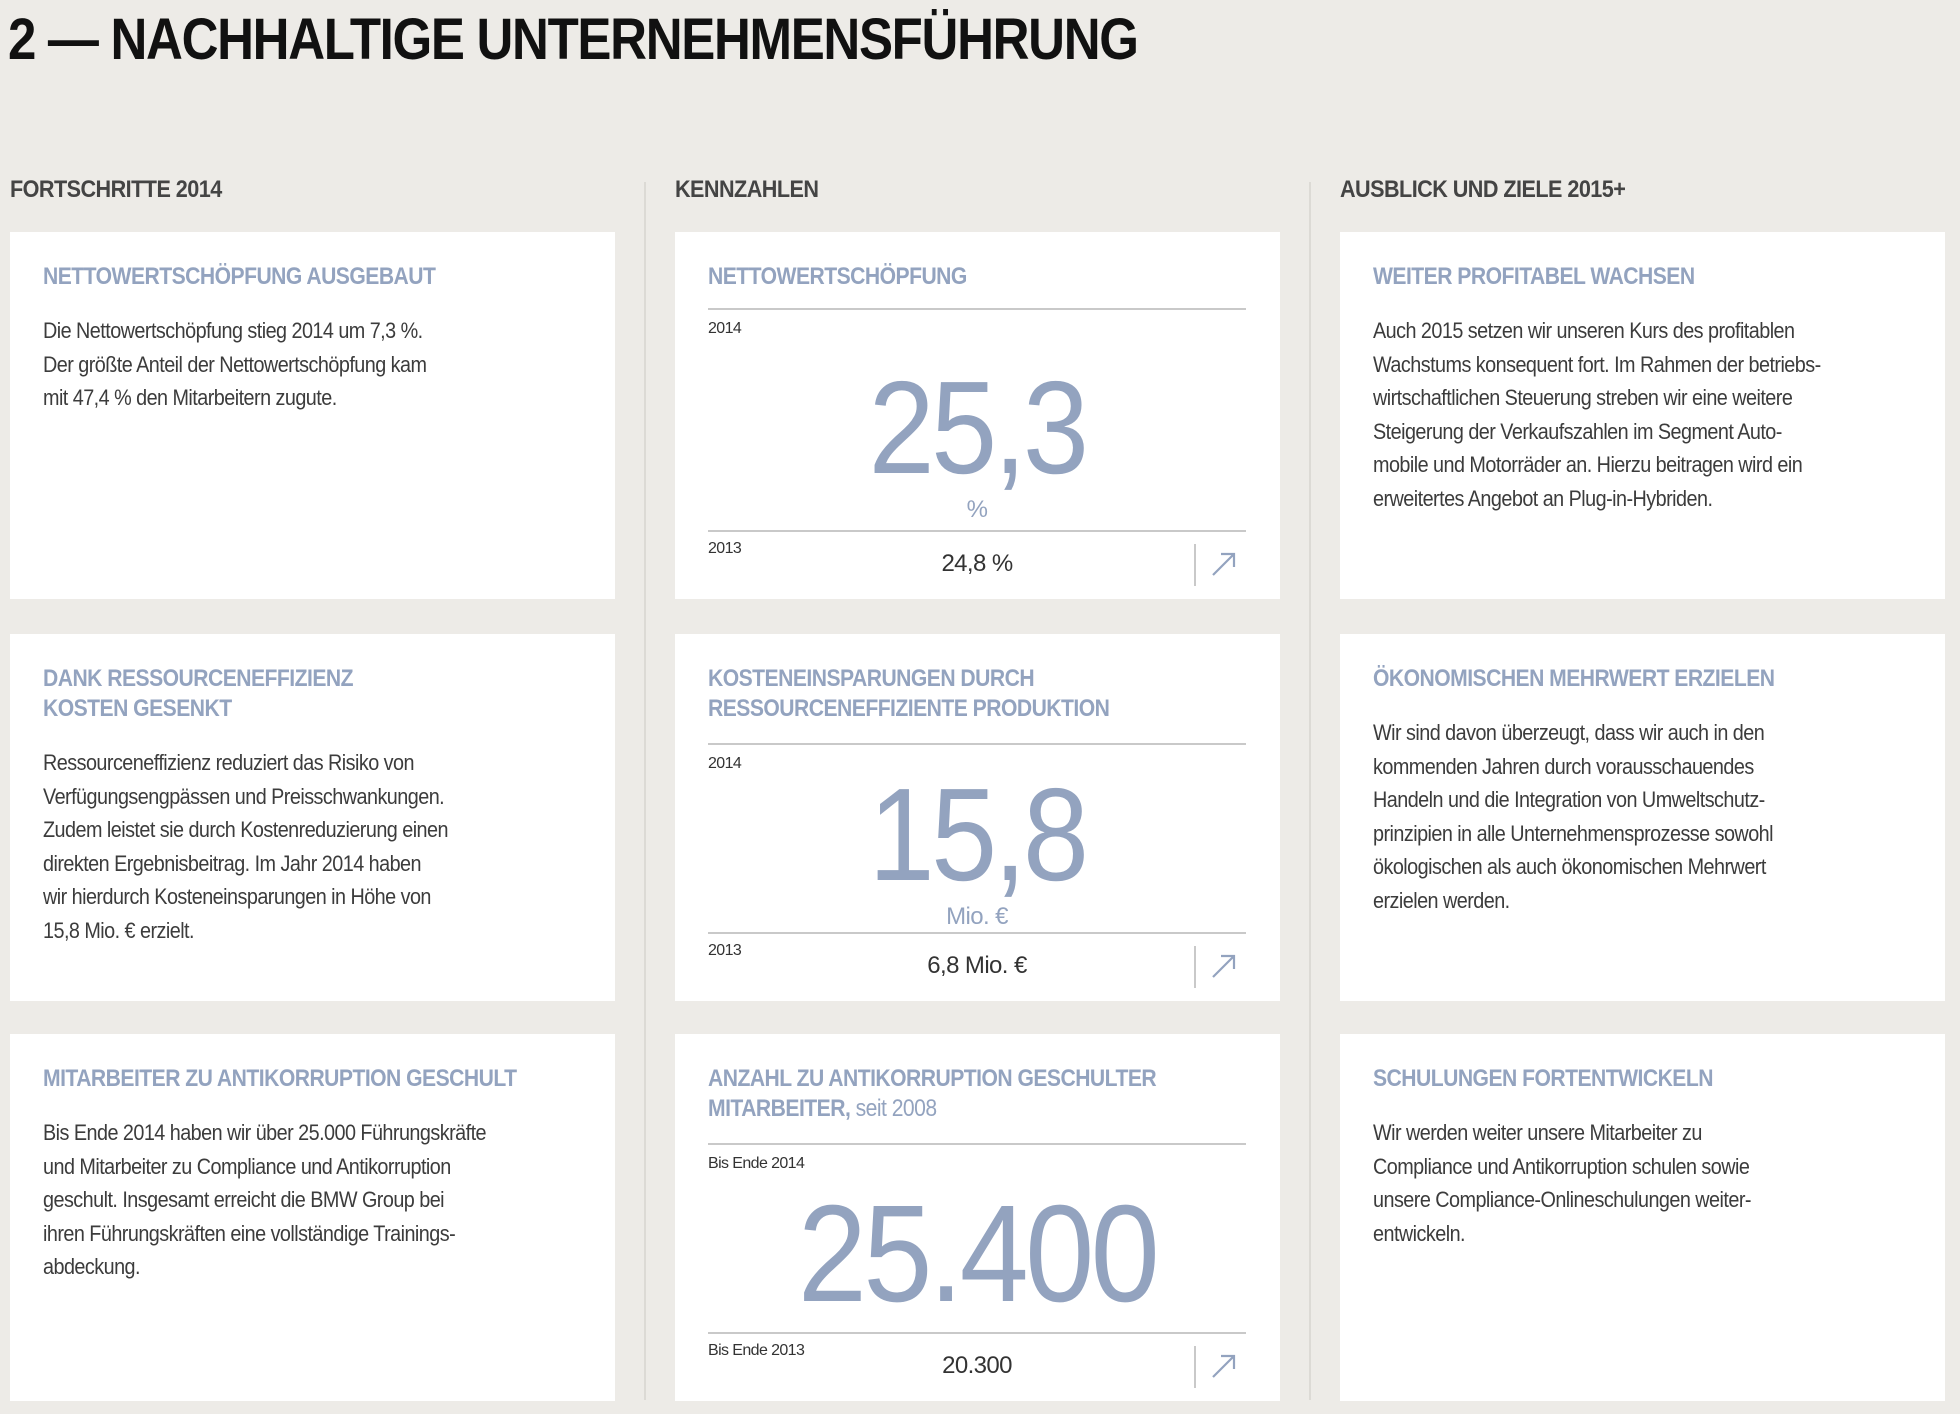  What do you see at coordinates (756, 1350) in the screenshot?
I see `kpi-previous-label: Bis Ende 2013` at bounding box center [756, 1350].